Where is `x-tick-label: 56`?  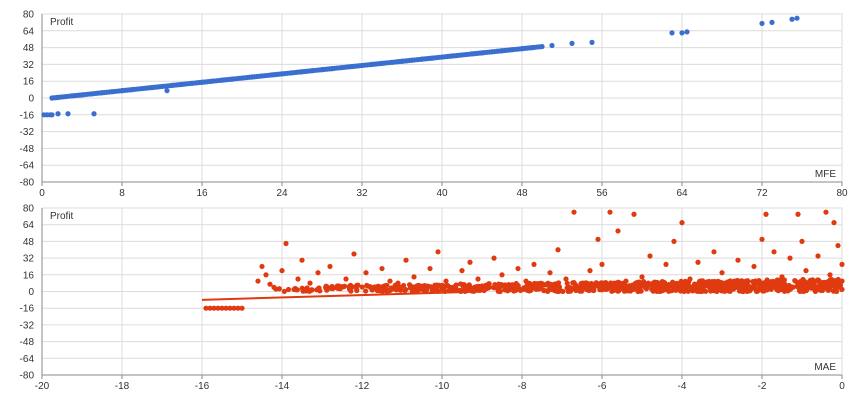 x-tick-label: 56 is located at coordinates (602, 193).